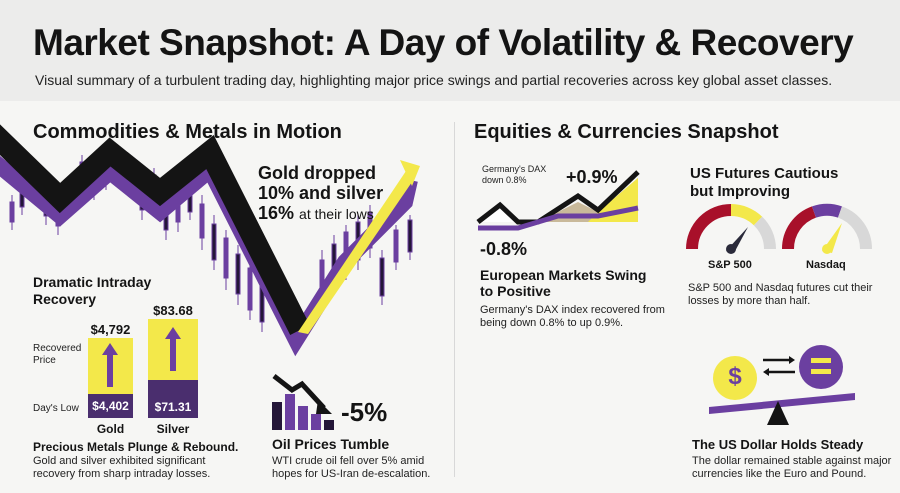 The image size is (900, 493). Describe the element at coordinates (303, 402) in the screenshot. I see `oil-falling-chart-icon` at that location.